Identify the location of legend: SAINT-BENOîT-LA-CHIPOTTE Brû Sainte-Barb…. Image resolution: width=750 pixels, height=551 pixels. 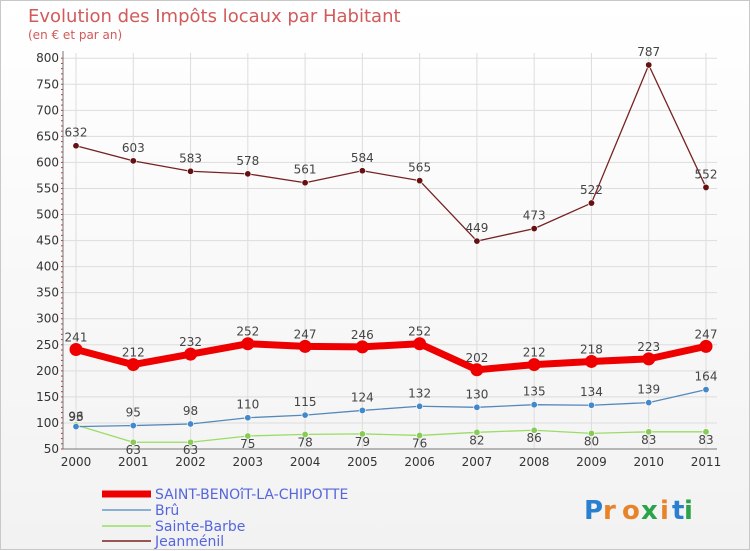
(225, 518).